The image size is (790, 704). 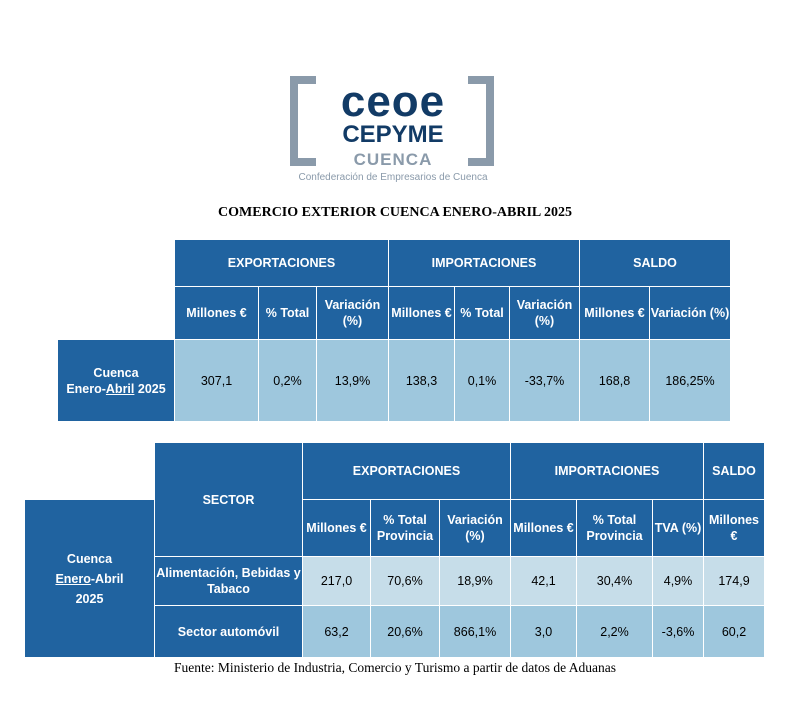 What do you see at coordinates (89, 558) in the screenshot?
I see `t2-side-label-line1: Cuenca` at bounding box center [89, 558].